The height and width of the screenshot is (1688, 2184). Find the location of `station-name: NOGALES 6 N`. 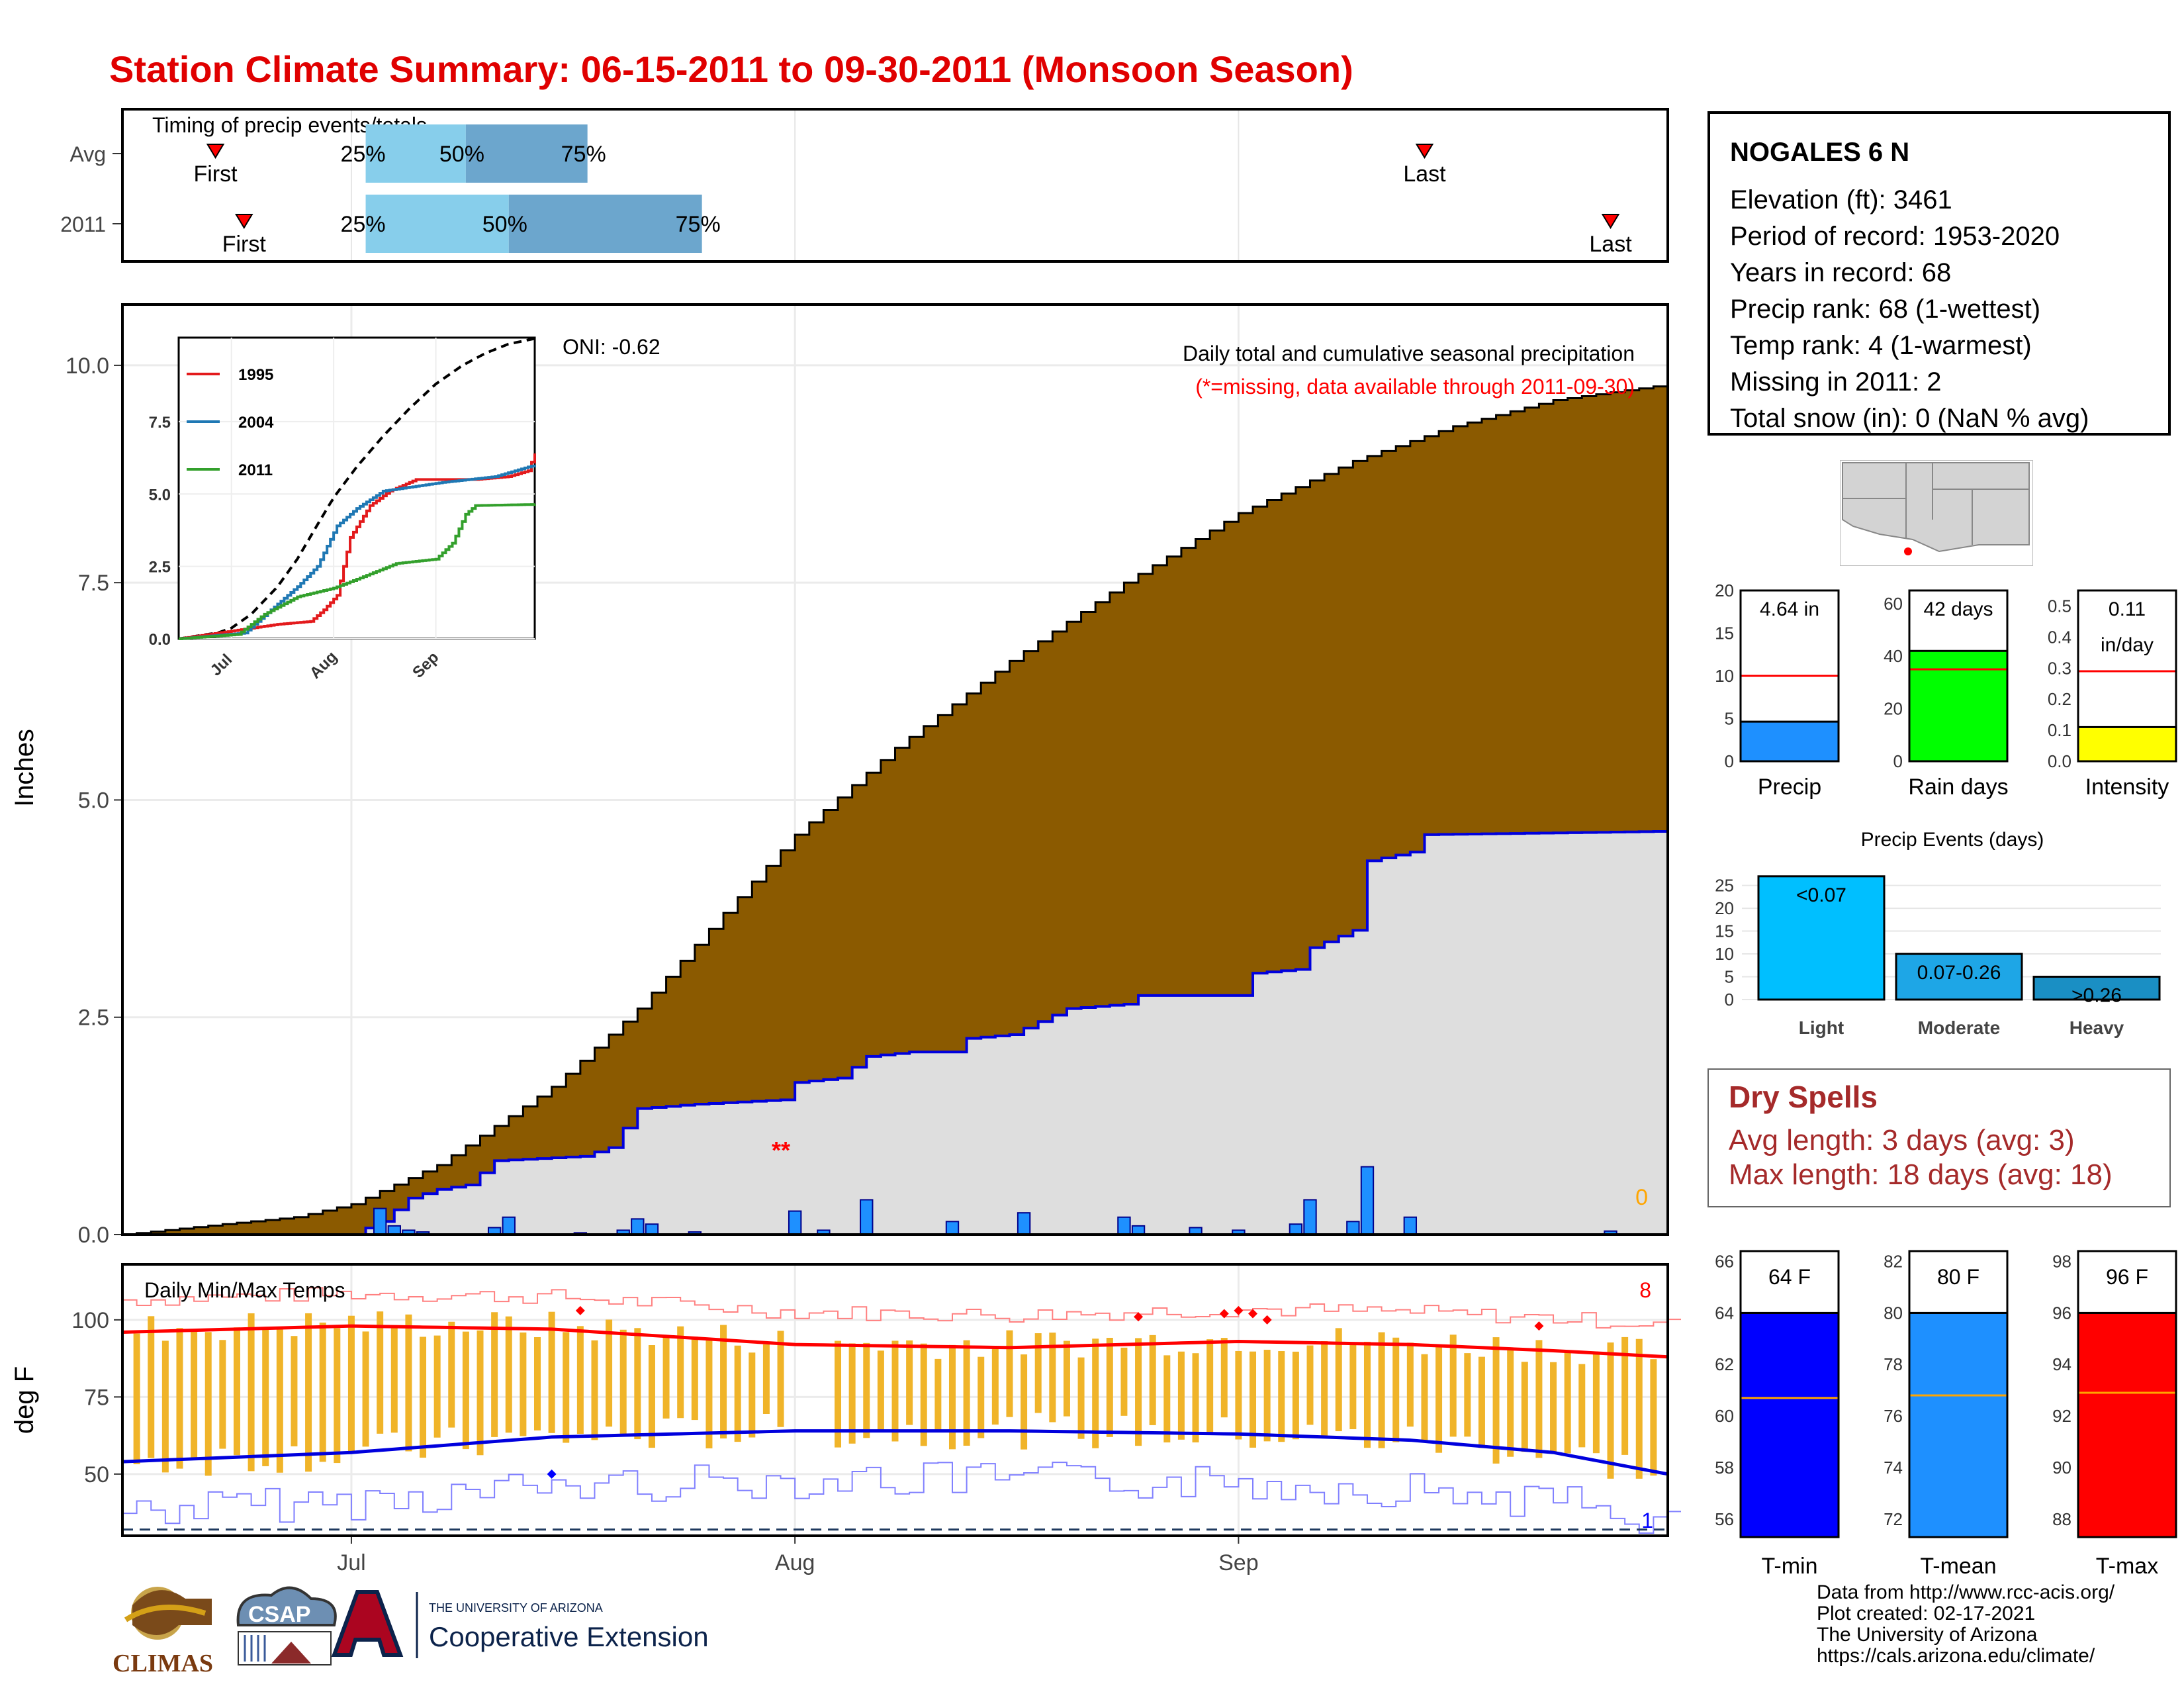

station-name: NOGALES 6 N is located at coordinates (1820, 152).